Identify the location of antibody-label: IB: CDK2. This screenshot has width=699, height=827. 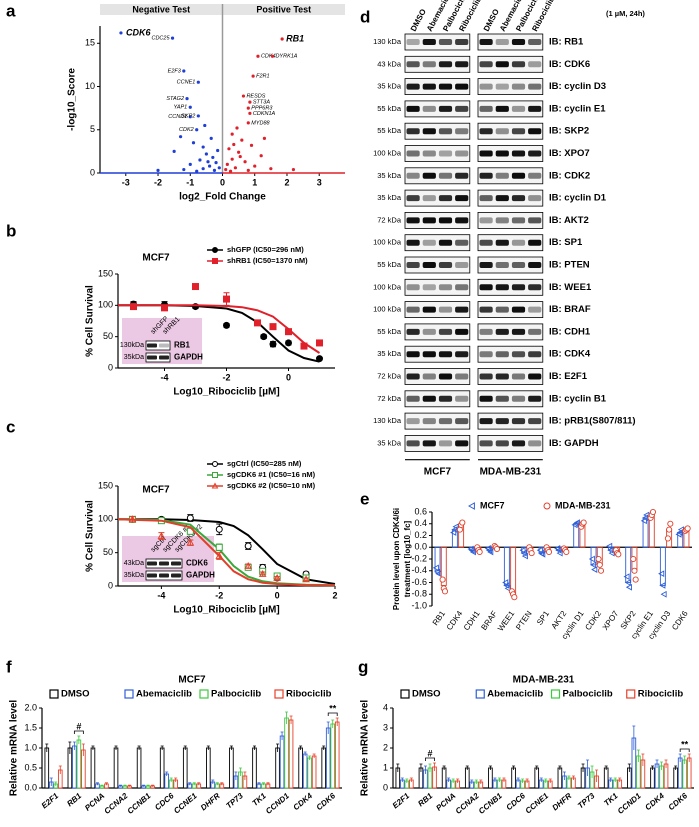
(569, 175).